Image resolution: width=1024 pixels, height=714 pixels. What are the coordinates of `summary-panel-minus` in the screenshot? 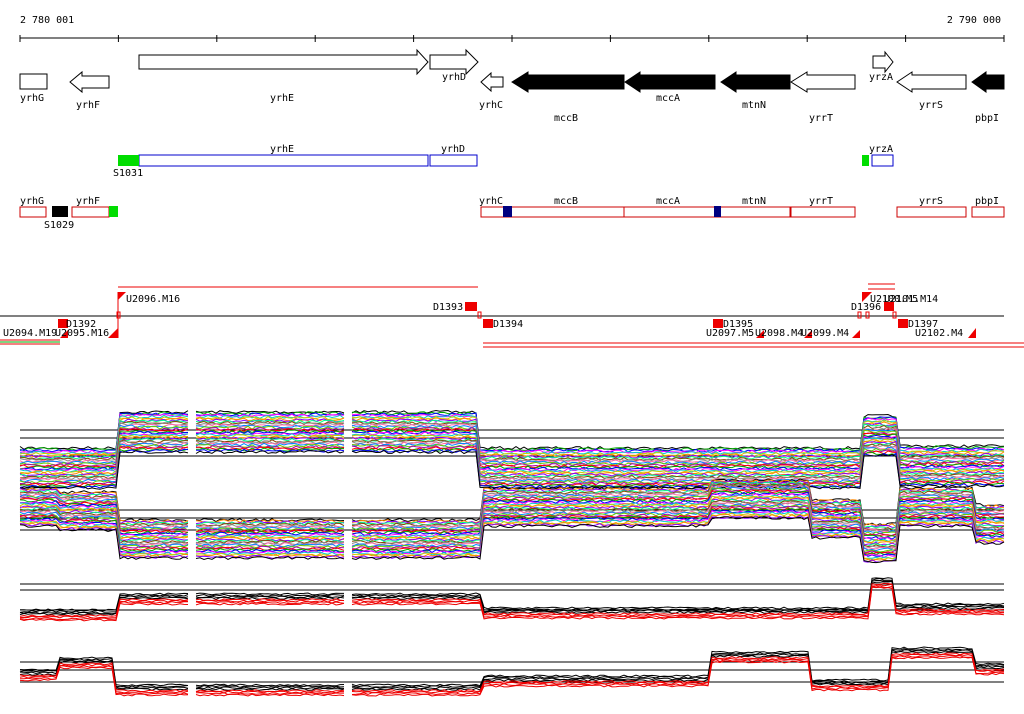 It's located at (512, 671).